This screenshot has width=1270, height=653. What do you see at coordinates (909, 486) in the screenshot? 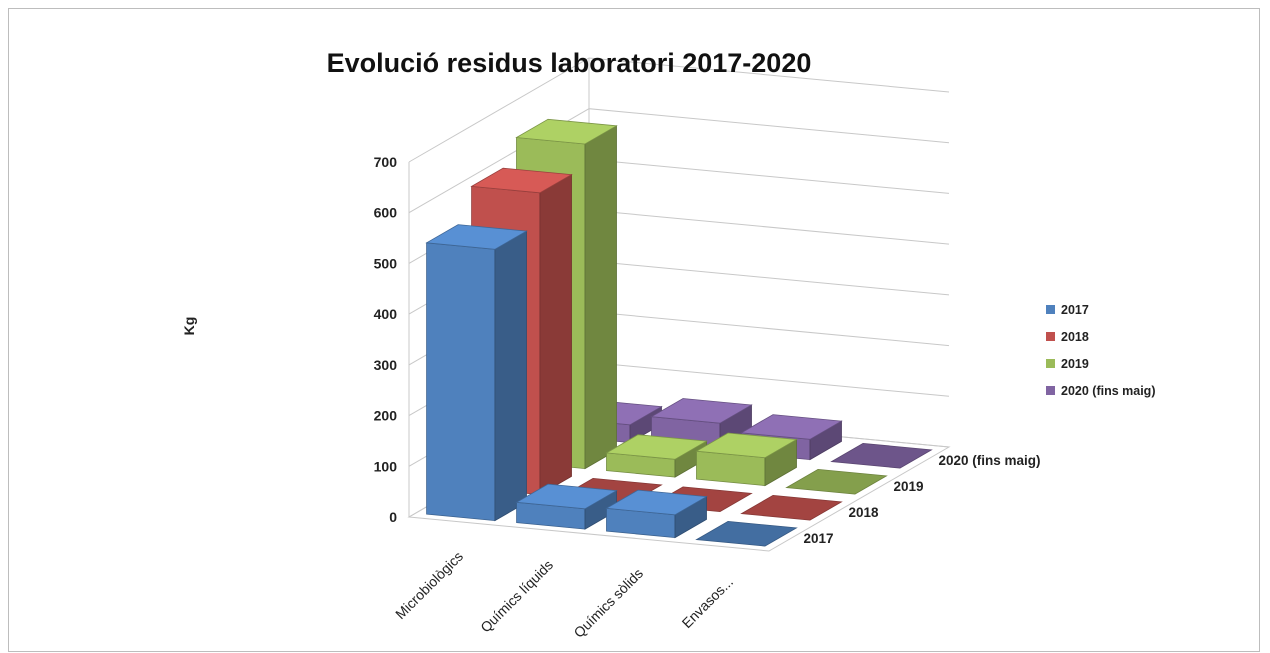
I see `depth-axis-label: 2019` at bounding box center [909, 486].